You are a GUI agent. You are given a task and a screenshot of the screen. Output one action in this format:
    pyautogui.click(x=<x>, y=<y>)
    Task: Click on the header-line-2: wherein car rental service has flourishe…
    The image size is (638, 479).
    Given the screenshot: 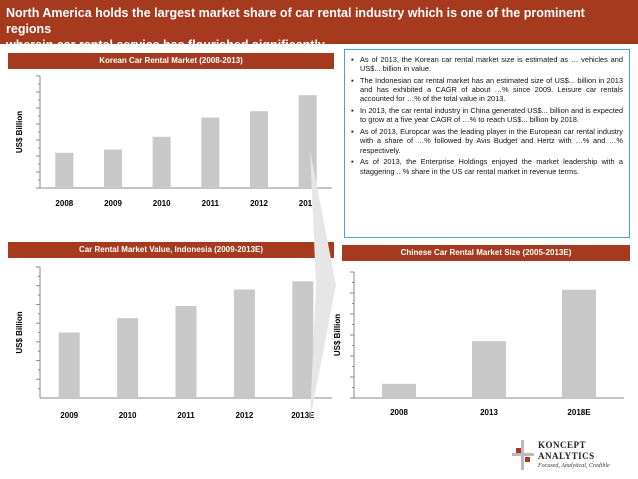 What is the action you would take?
    pyautogui.click(x=167, y=45)
    